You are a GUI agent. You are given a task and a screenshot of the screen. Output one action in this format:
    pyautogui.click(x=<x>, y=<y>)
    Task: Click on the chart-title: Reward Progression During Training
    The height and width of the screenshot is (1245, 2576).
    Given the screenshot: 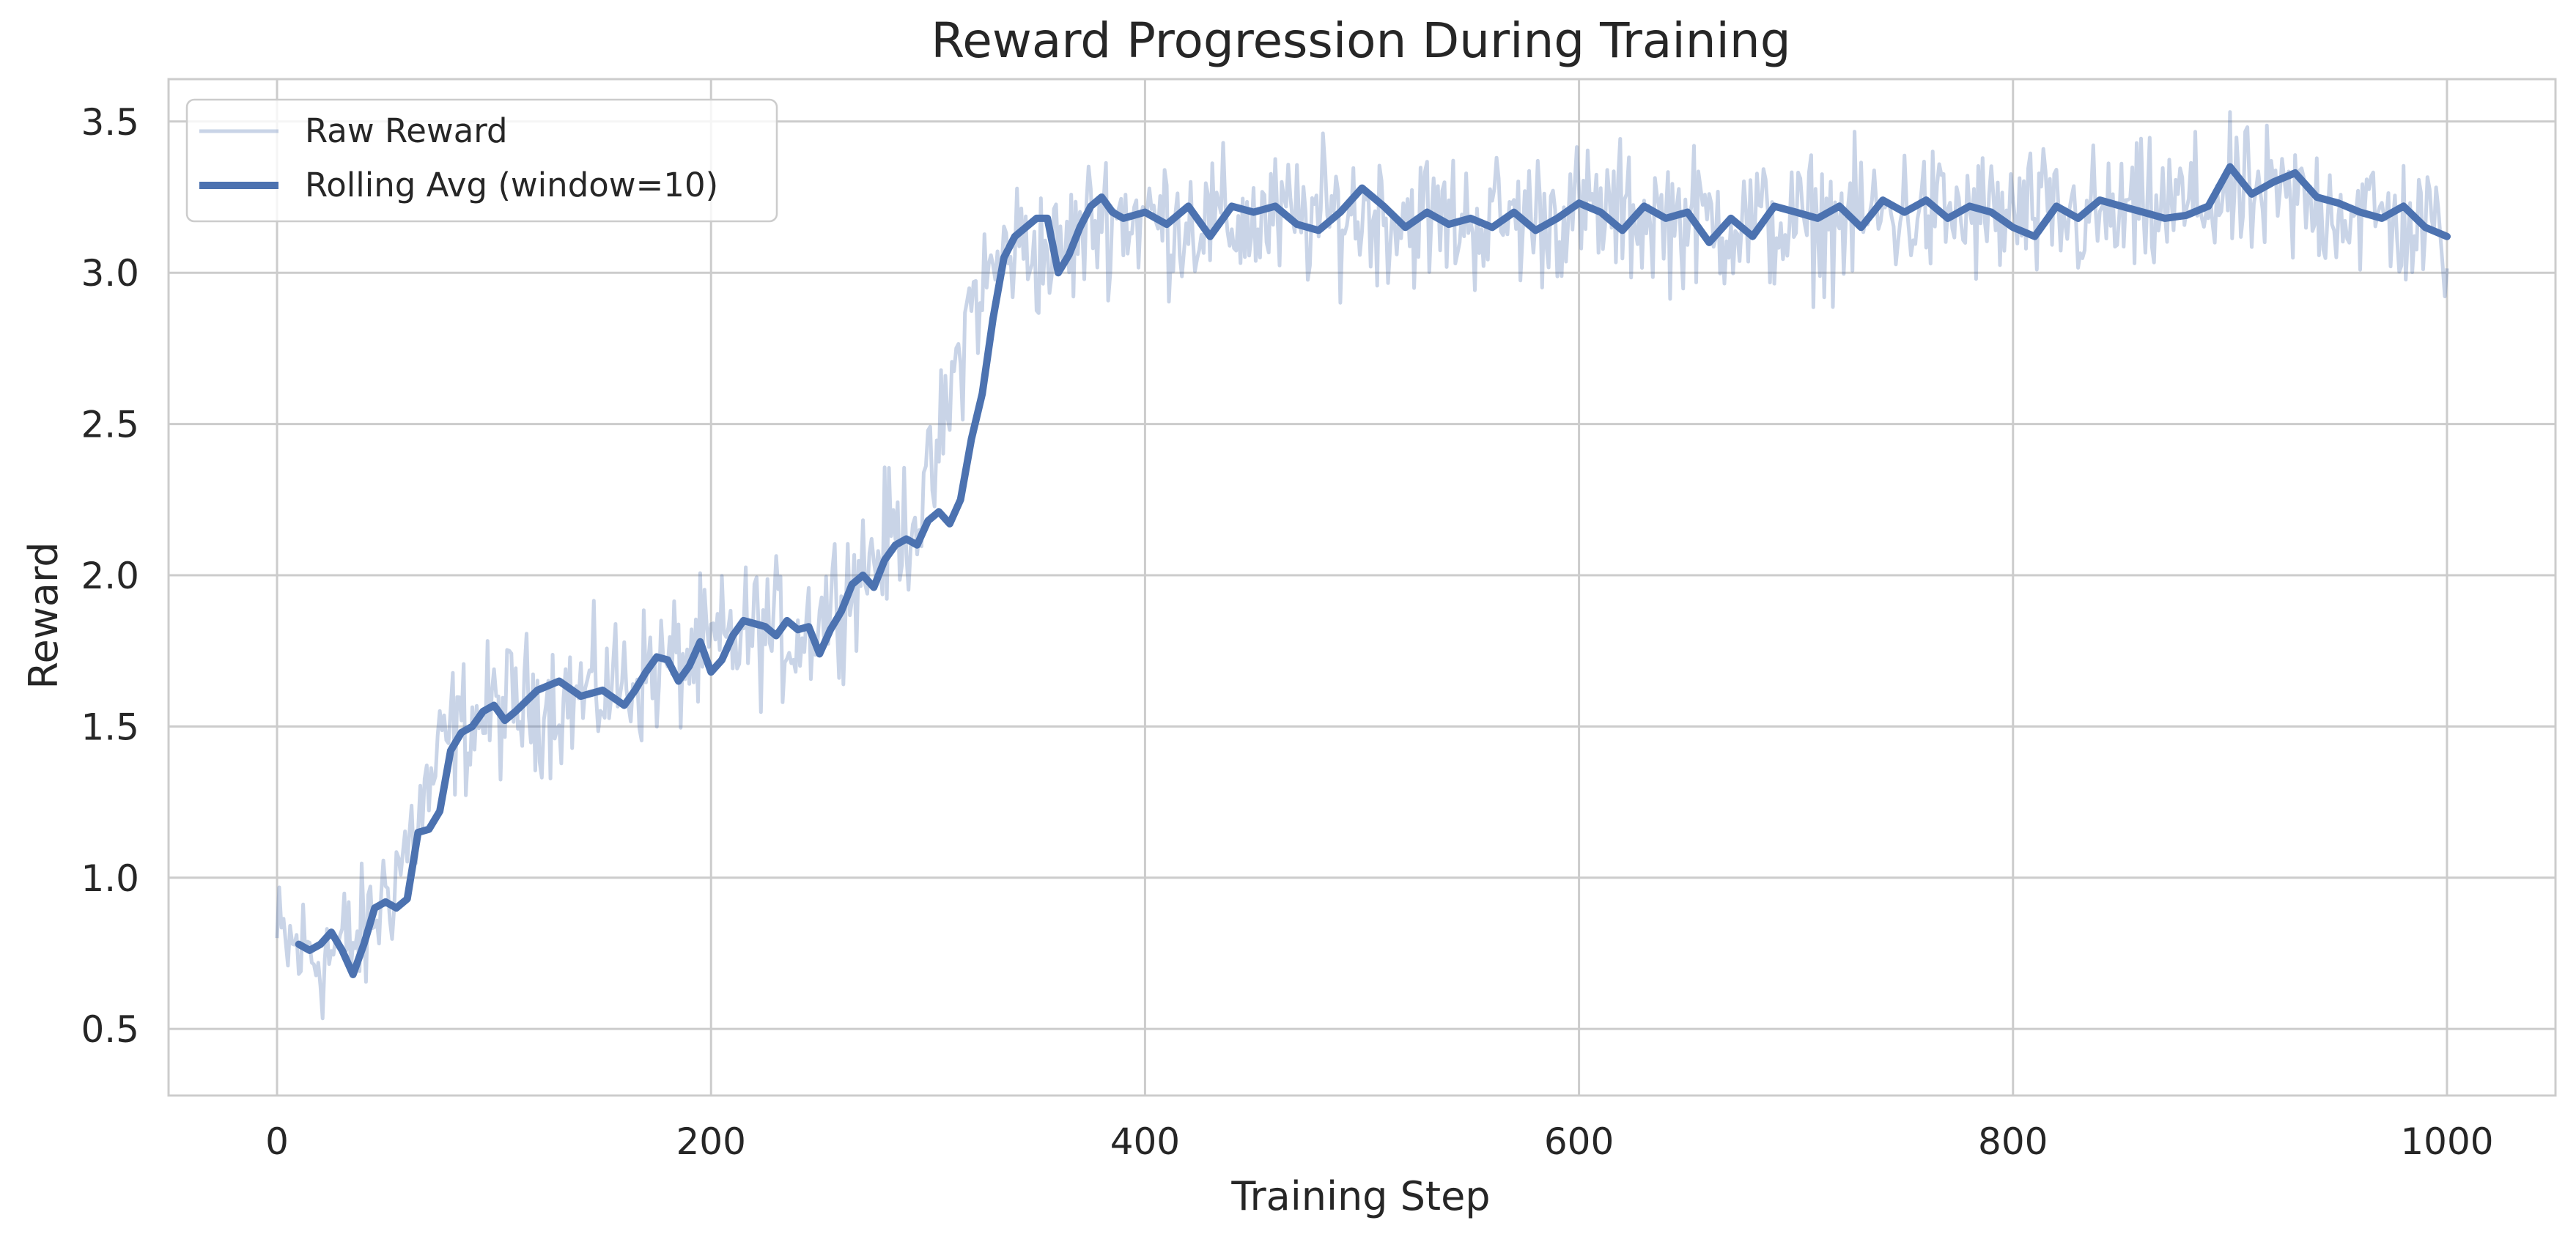 What is the action you would take?
    pyautogui.click(x=1360, y=40)
    